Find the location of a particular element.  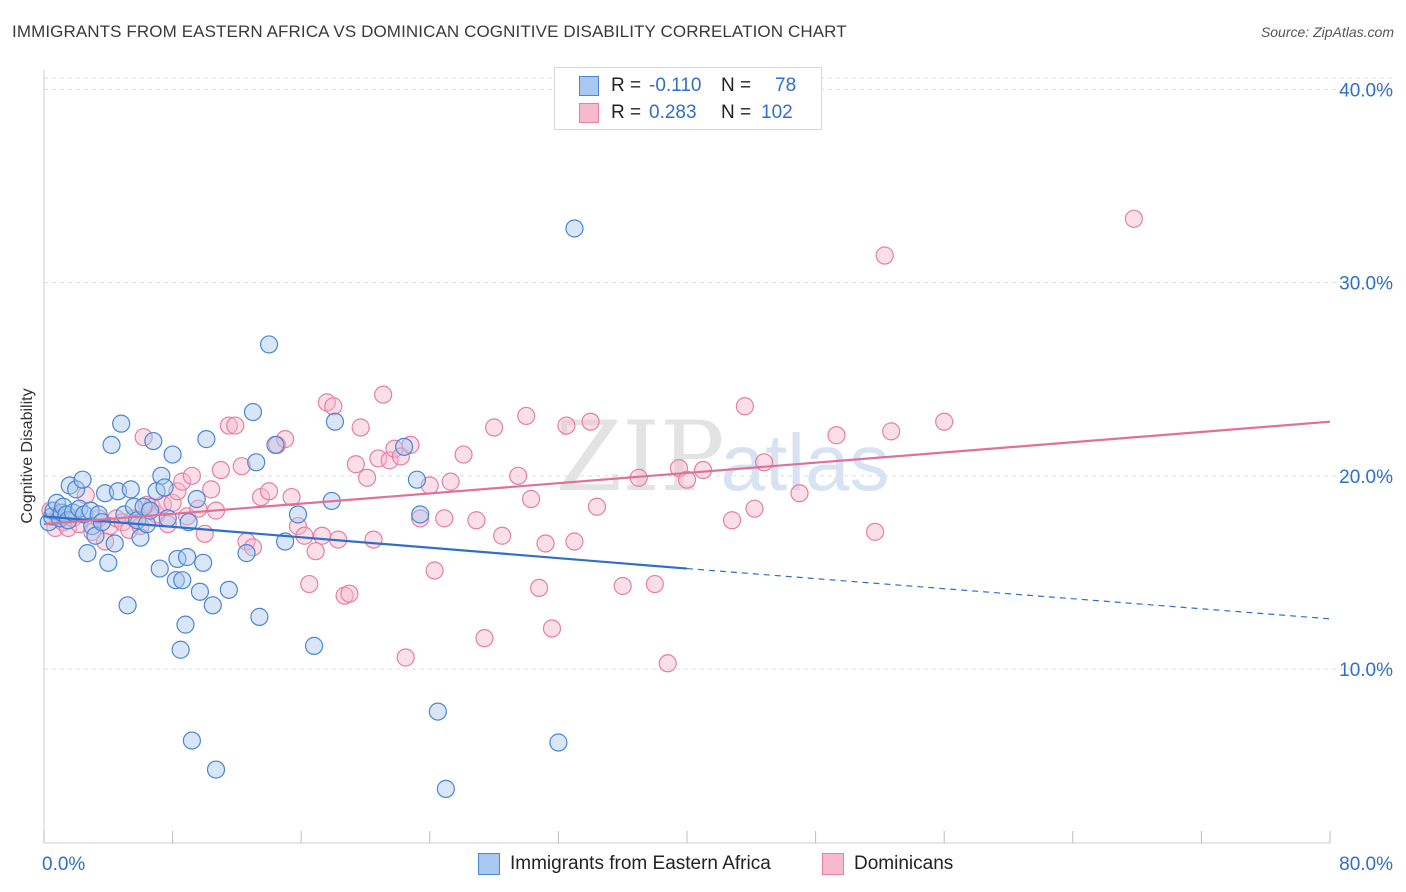

dominicans-trend-line is located at coordinates (687, 473).